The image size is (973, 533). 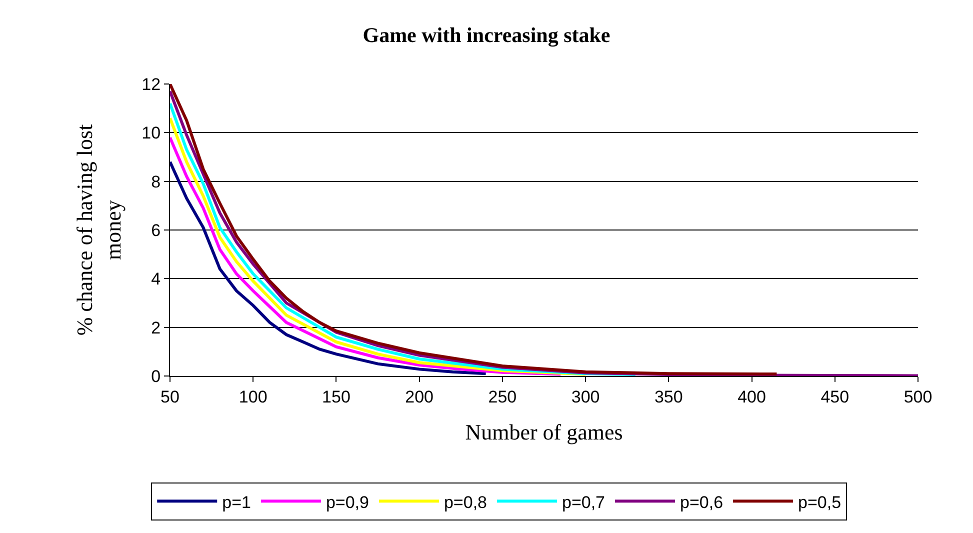 I want to click on legend-label: p=0,7, so click(x=584, y=502).